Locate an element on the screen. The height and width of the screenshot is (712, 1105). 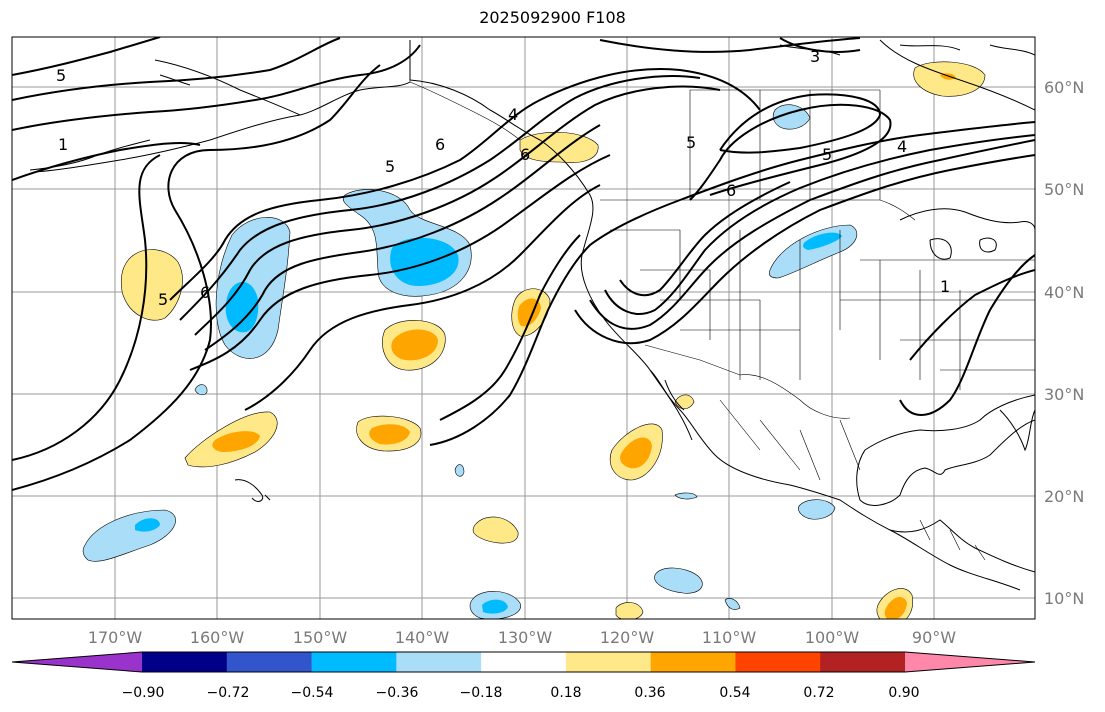
lon-label: 170°W is located at coordinates (115, 637).